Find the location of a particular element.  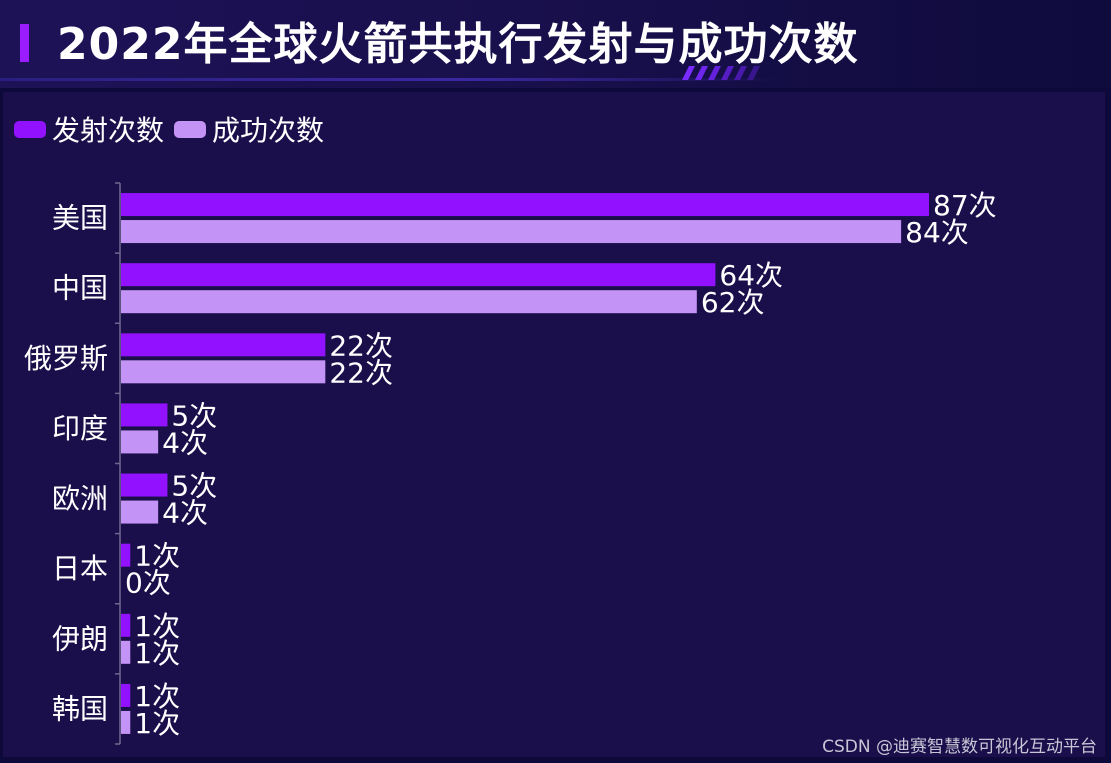

legend-swatch-success is located at coordinates (190, 129).